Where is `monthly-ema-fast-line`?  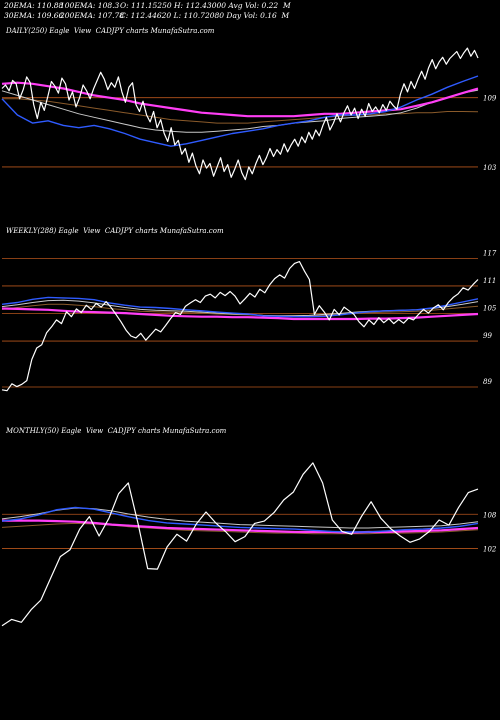 monthly-ema-fast-line is located at coordinates (240, 519).